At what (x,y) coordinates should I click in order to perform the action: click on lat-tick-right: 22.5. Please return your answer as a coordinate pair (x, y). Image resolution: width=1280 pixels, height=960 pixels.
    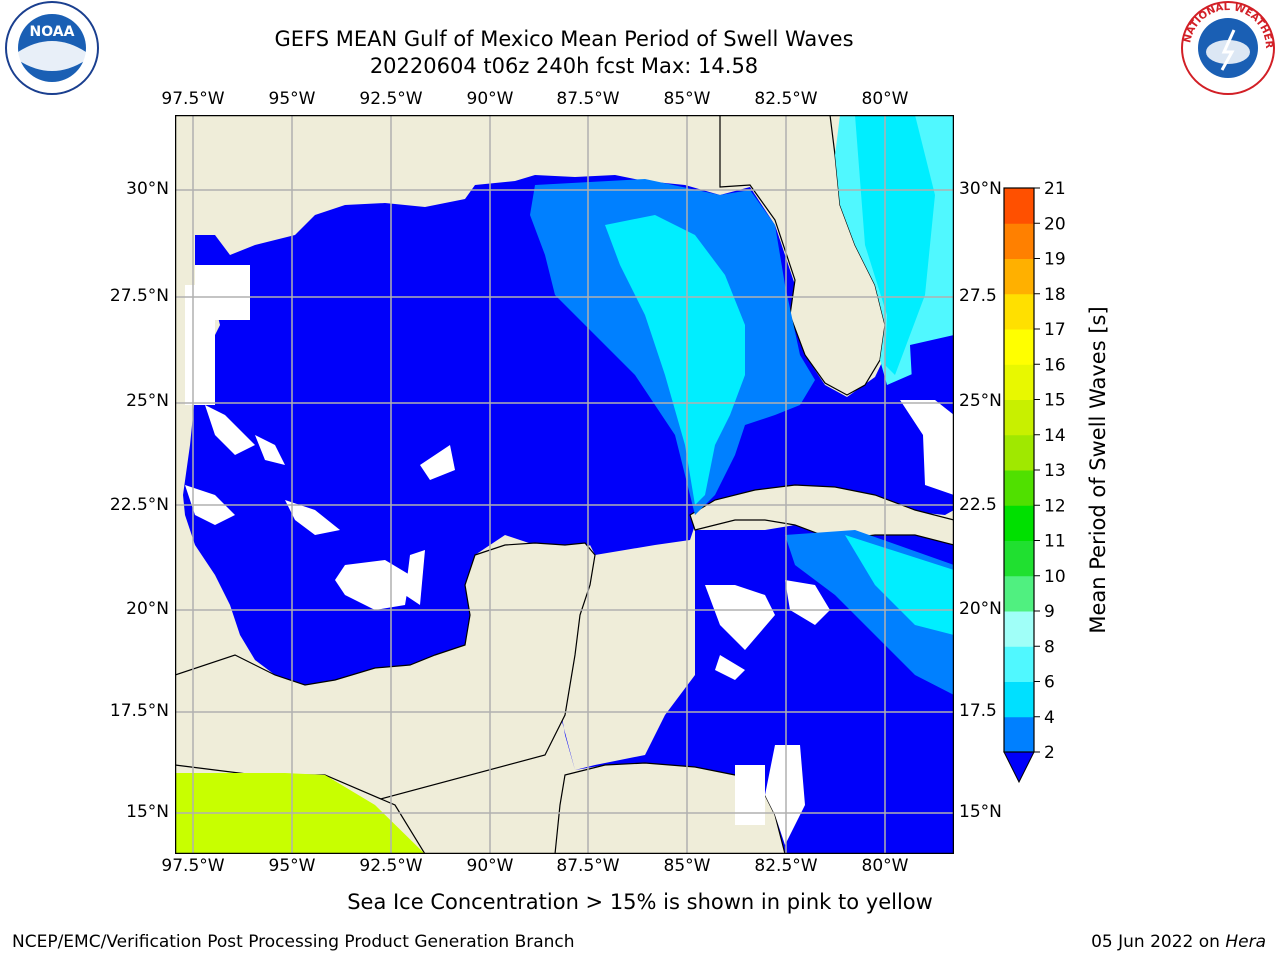
    Looking at the image, I should click on (978, 505).